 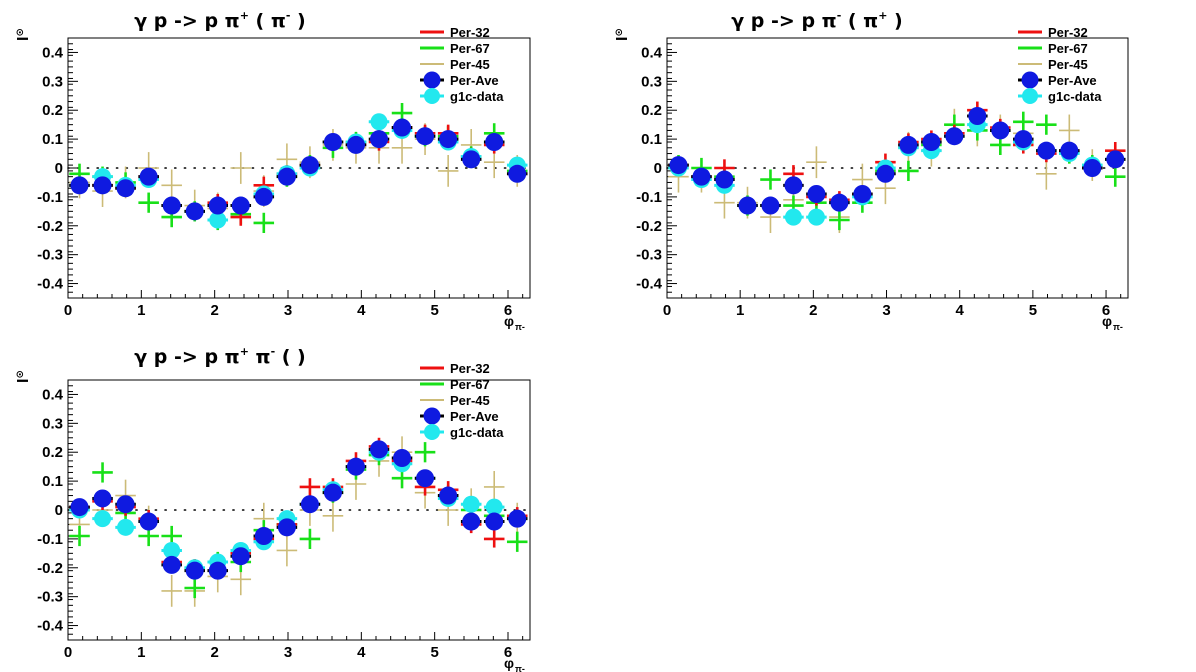 I want to click on x-tick-label: 3, so click(x=886, y=310).